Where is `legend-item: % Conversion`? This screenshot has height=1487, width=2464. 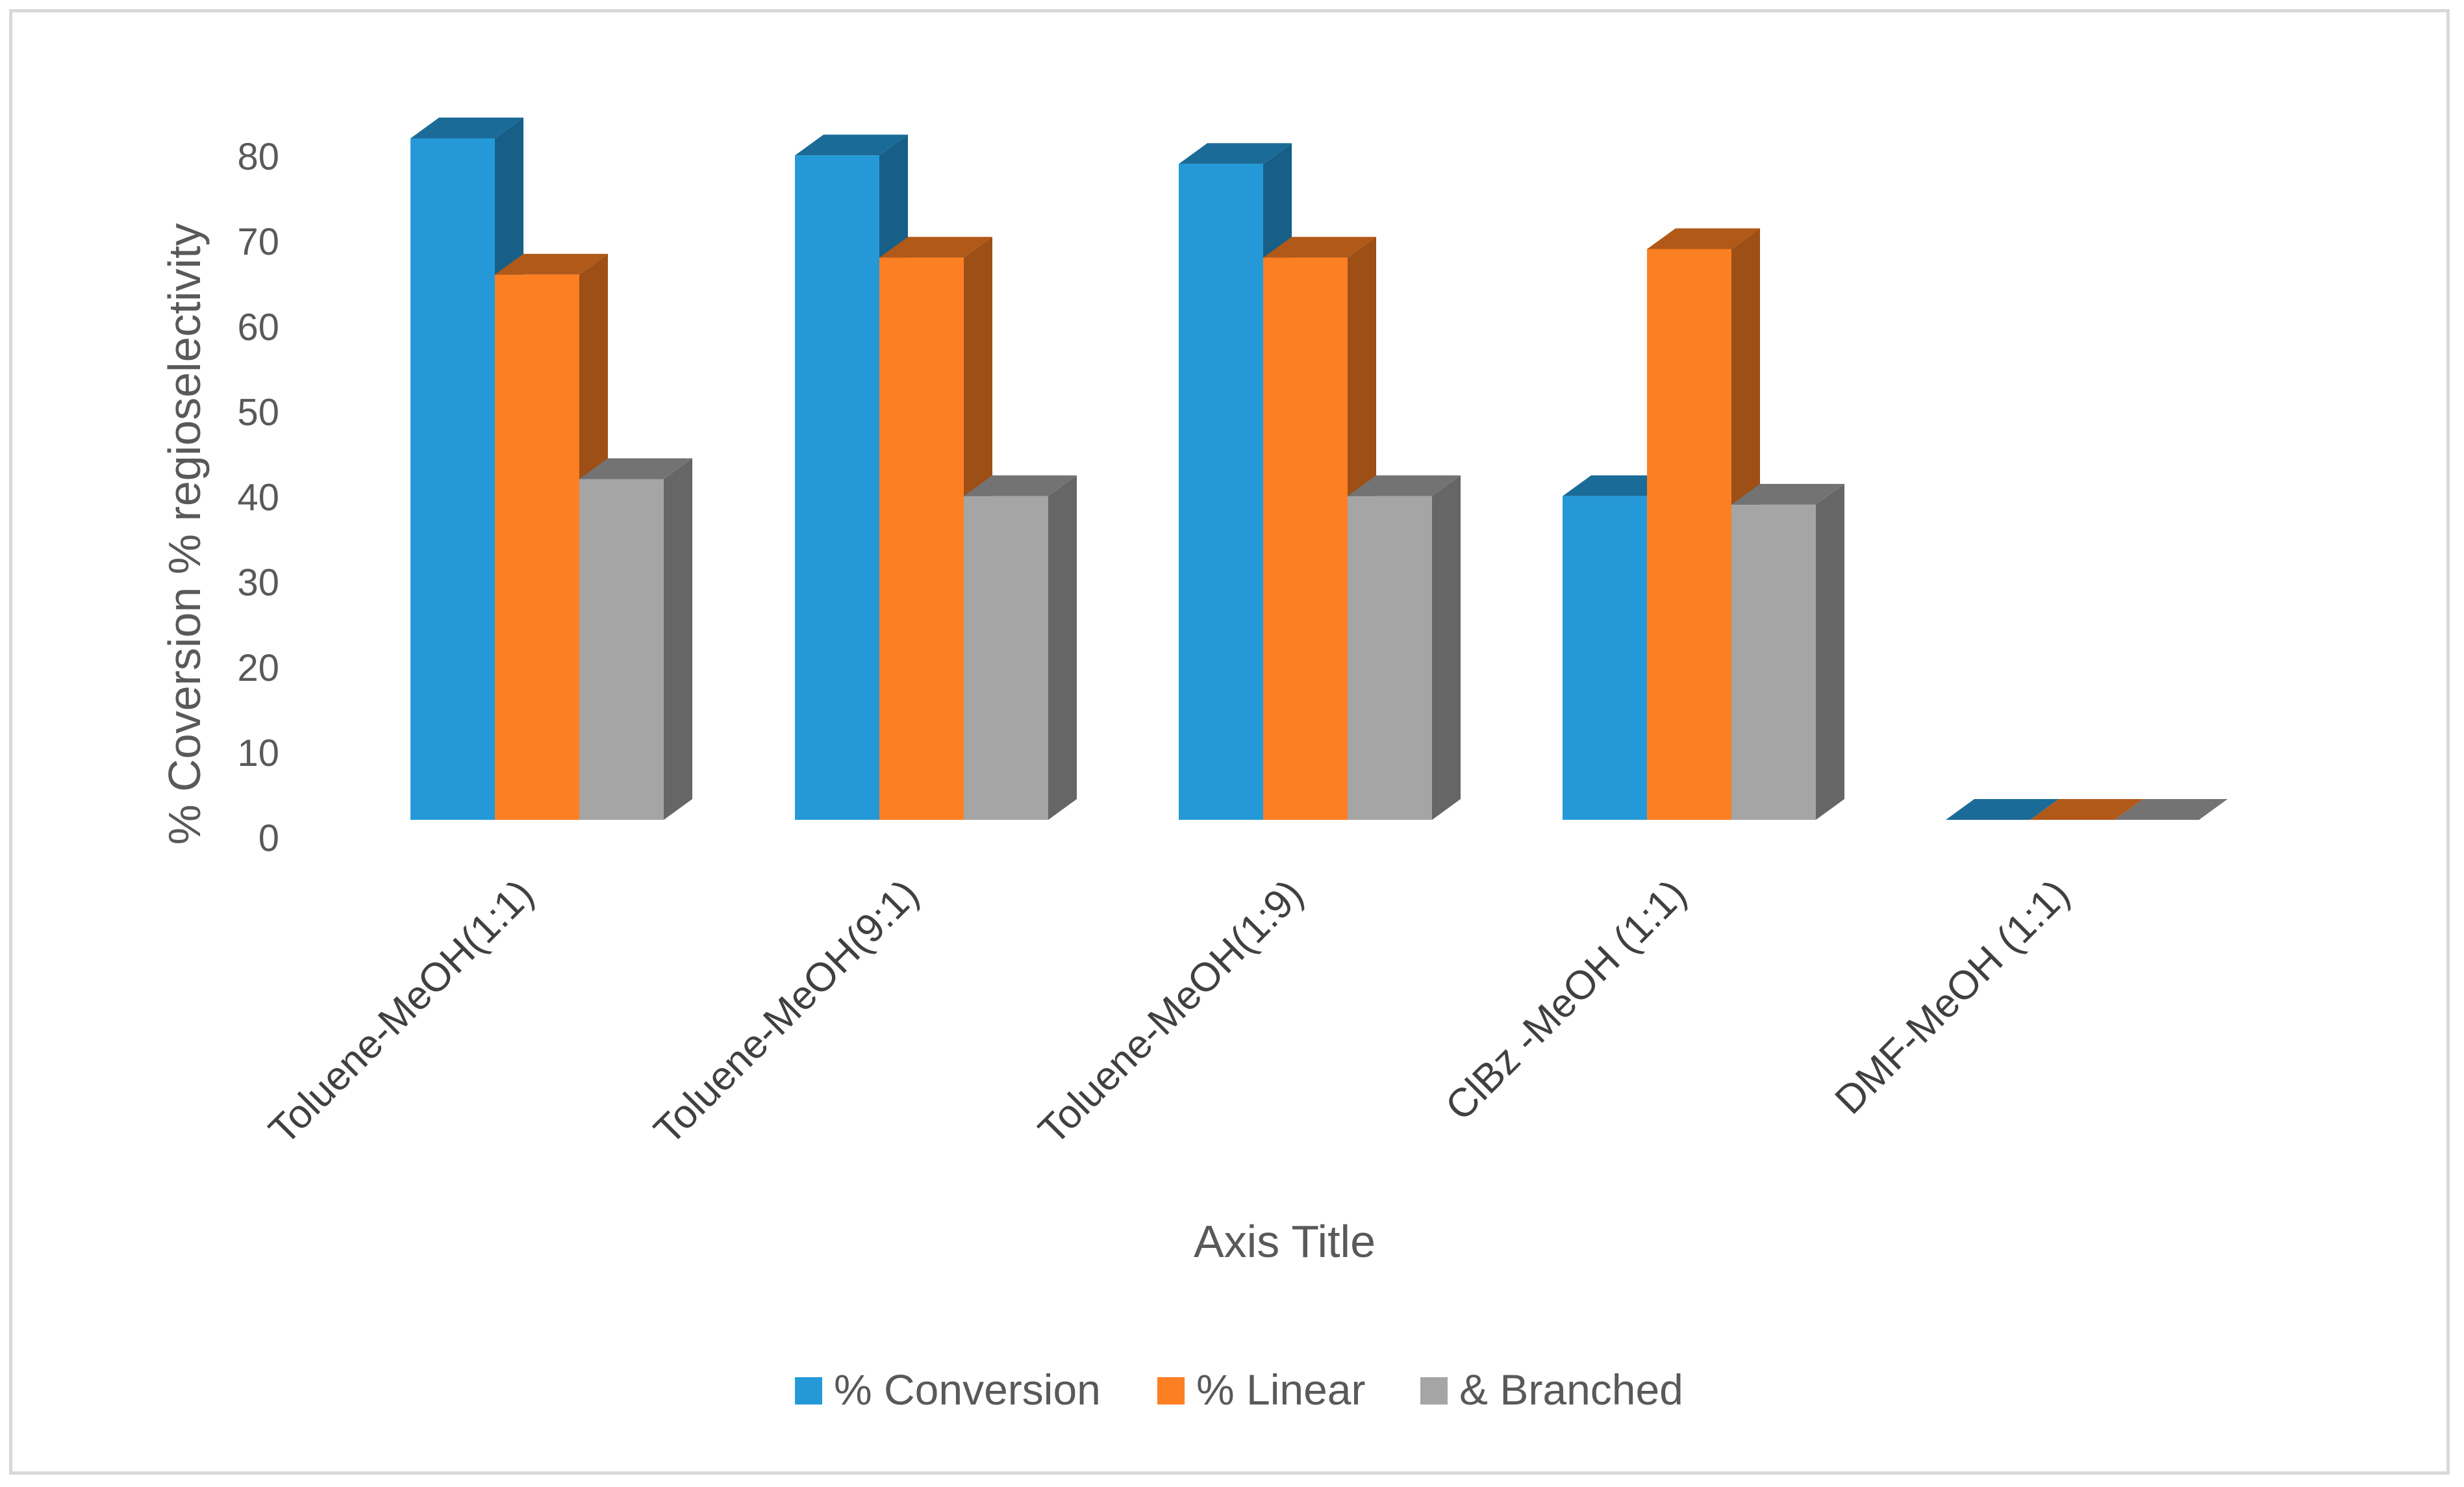
legend-item: % Conversion is located at coordinates (948, 1390).